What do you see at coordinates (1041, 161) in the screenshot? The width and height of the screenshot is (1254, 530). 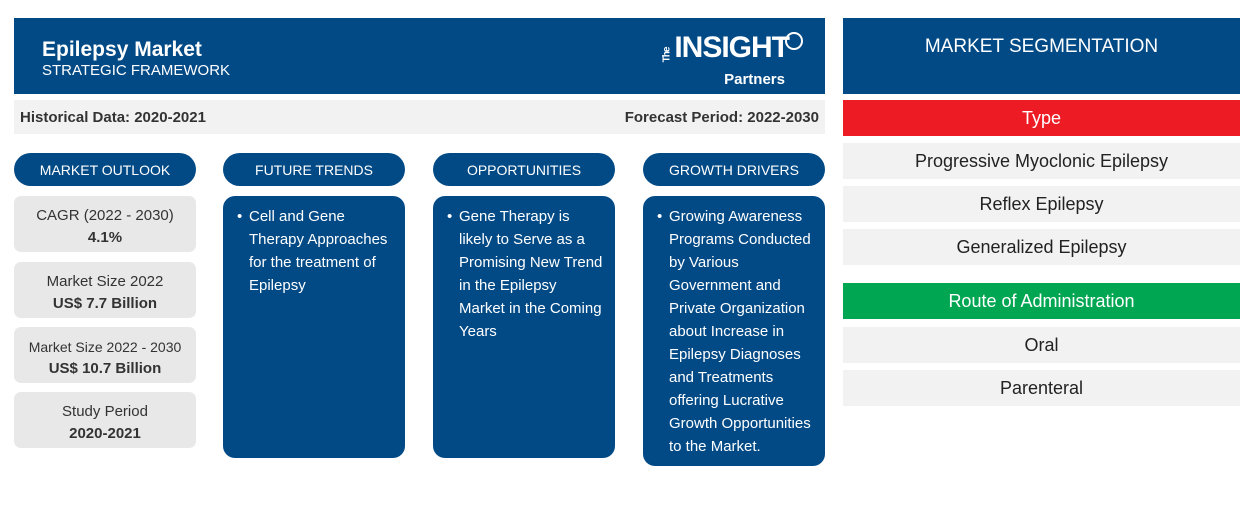 I see `segment-item: Progressive Myoclonic Epilepsy` at bounding box center [1041, 161].